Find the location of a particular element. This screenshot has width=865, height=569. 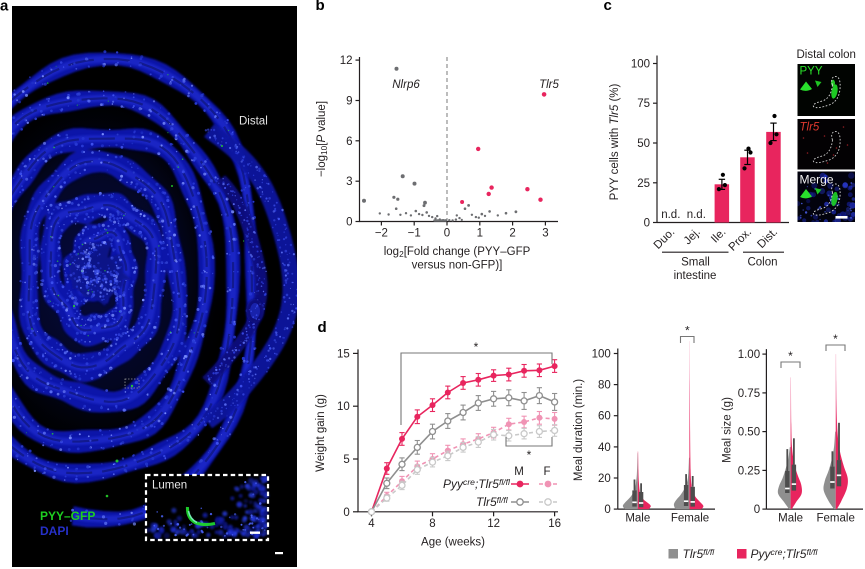

svg-text: 0.75 is located at coordinates (749, 394).